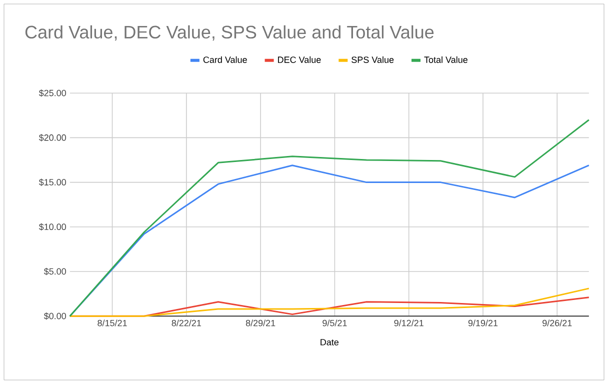 This screenshot has width=610, height=383. I want to click on x-tick-label: 9/26/21, so click(557, 323).